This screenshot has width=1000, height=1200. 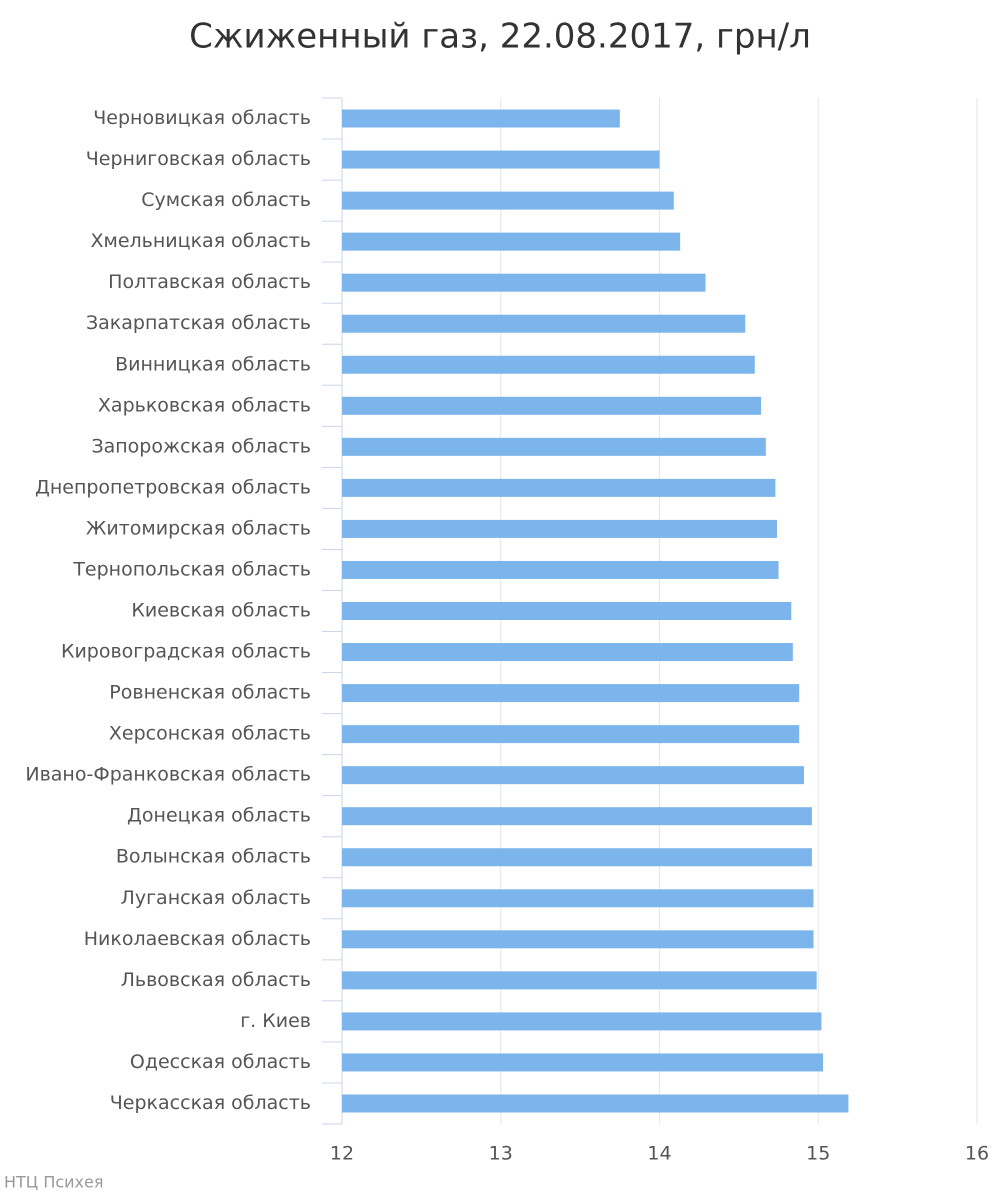 What do you see at coordinates (53, 1182) in the screenshot?
I see `source: НТЦ Психея` at bounding box center [53, 1182].